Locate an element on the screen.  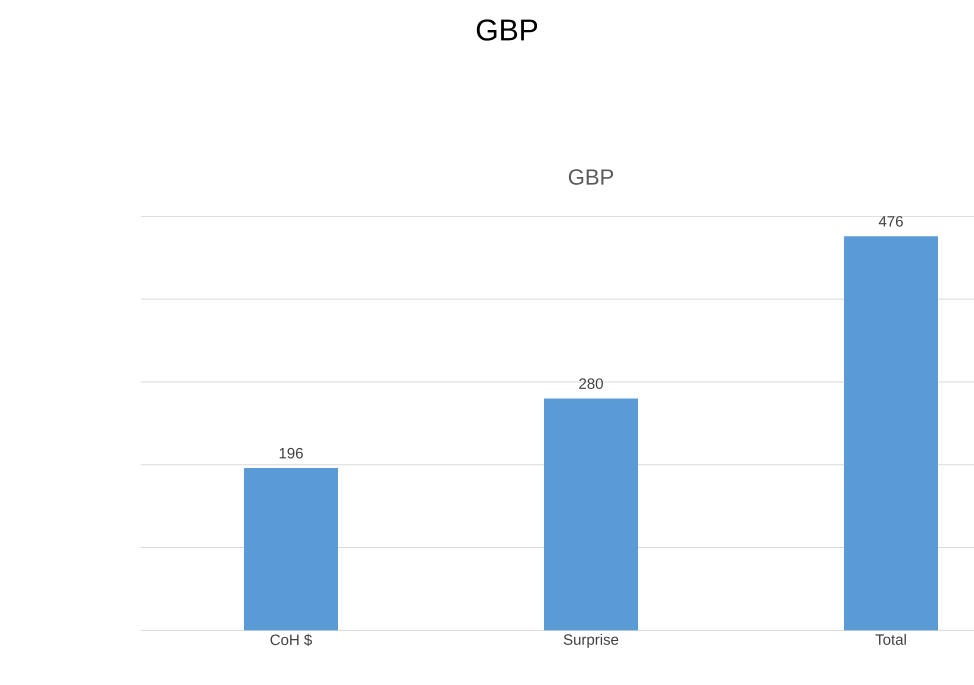
x-tick-label: CoH $ is located at coordinates (291, 640).